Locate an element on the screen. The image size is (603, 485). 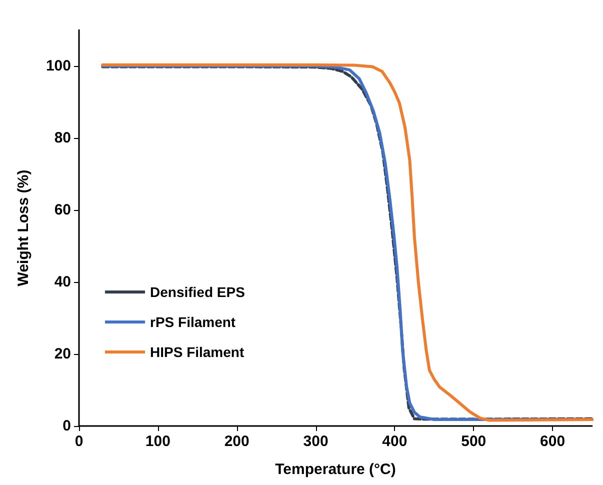
x-tick-label: 300 is located at coordinates (315, 441).